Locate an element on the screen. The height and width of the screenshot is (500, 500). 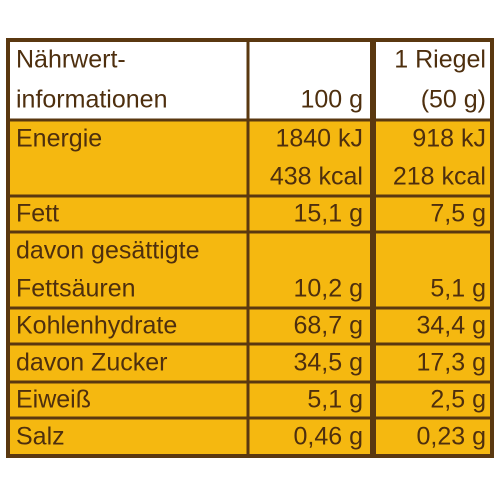
cell-text: Kohlenhydrate is located at coordinates (96, 326).